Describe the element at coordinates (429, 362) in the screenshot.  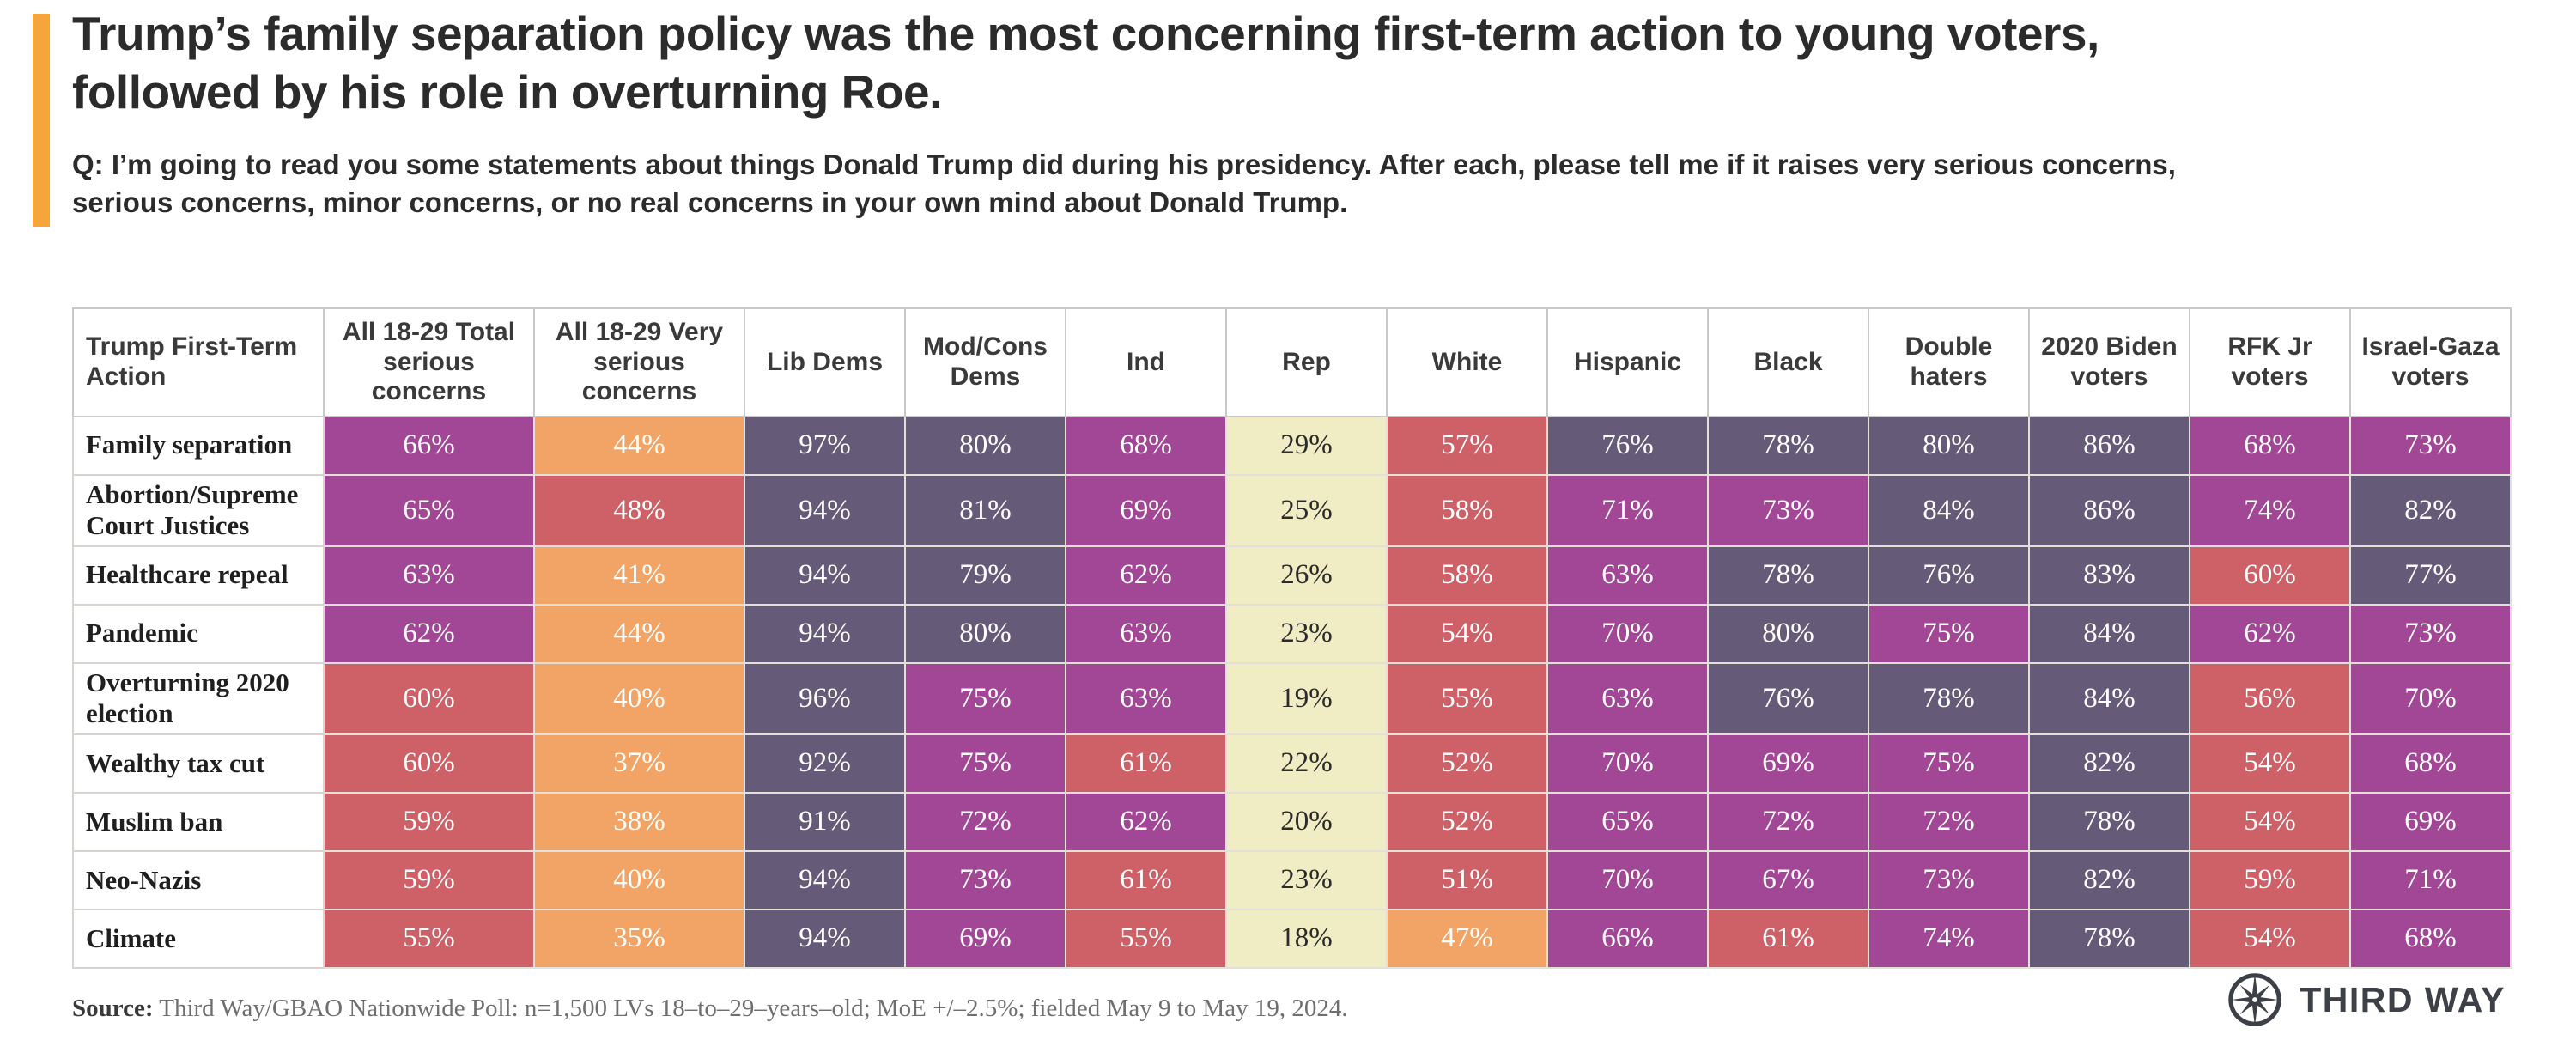
I see `column-header: All 18-29 Total serious concerns` at that location.